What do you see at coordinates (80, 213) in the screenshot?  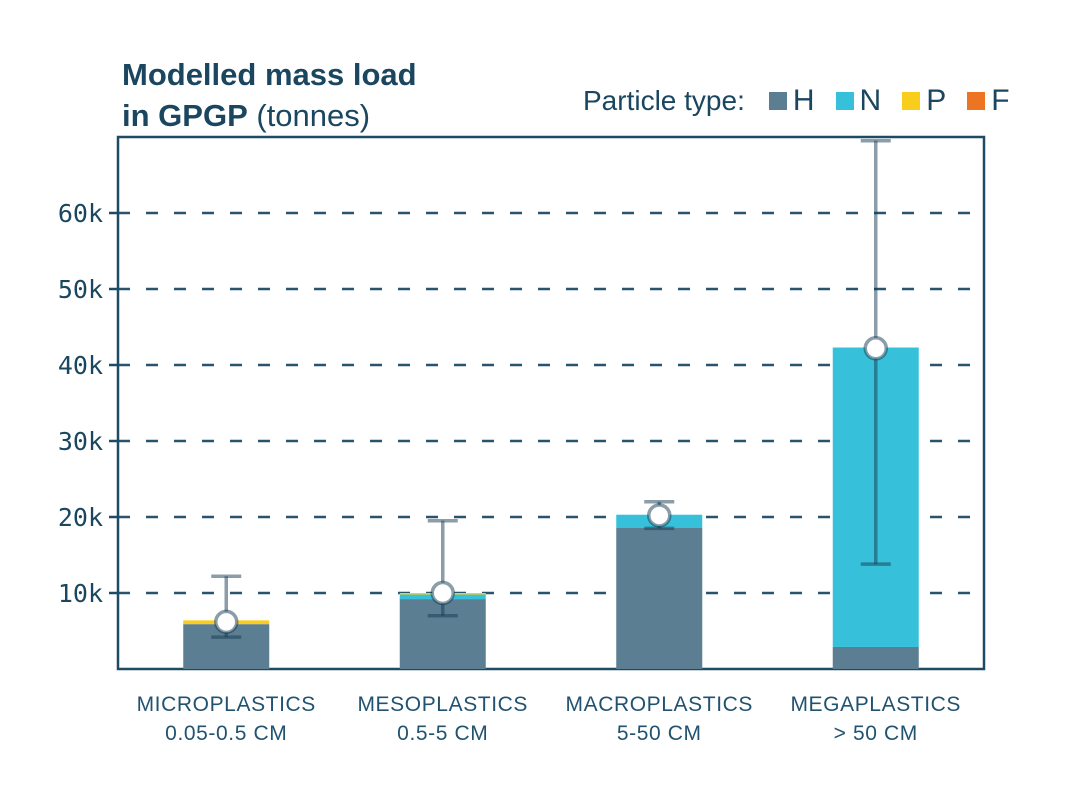 I see `y-tick-label: 60k` at bounding box center [80, 213].